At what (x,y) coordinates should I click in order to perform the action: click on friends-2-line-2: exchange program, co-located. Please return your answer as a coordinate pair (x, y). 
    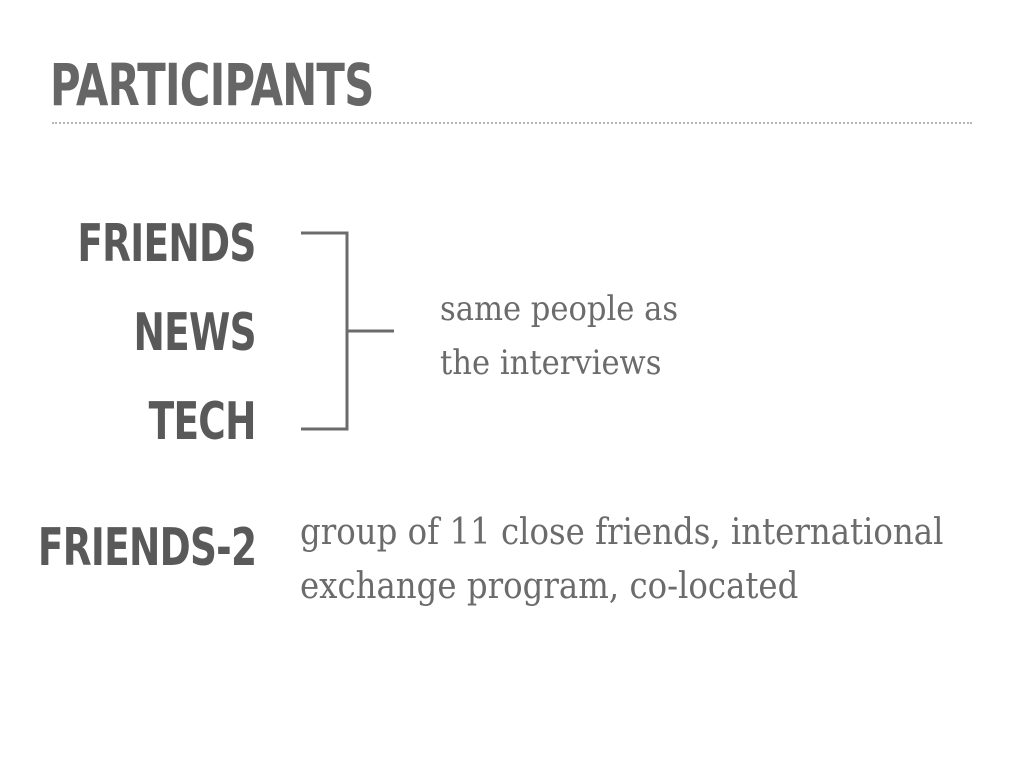
    Looking at the image, I should click on (549, 586).